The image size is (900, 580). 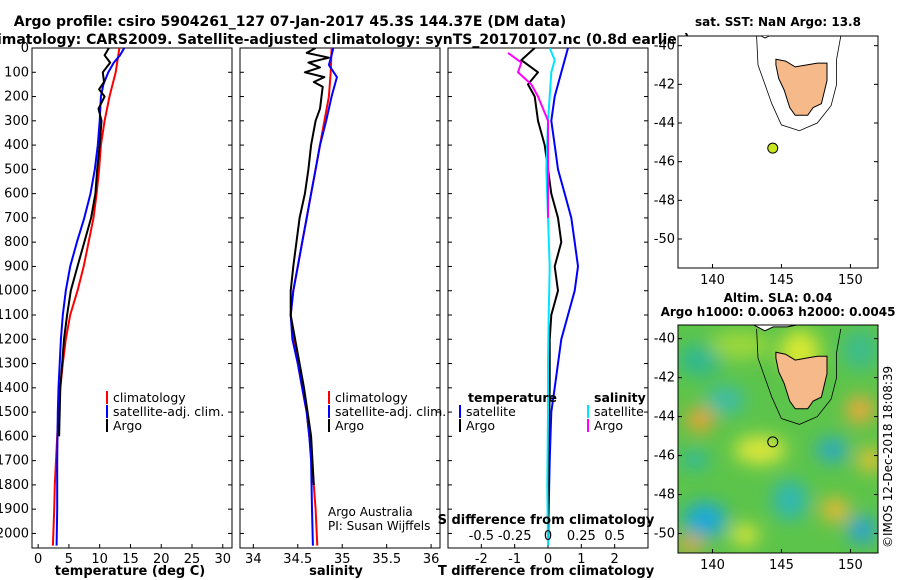 I want to click on x-tick-label: 0, so click(x=548, y=559).